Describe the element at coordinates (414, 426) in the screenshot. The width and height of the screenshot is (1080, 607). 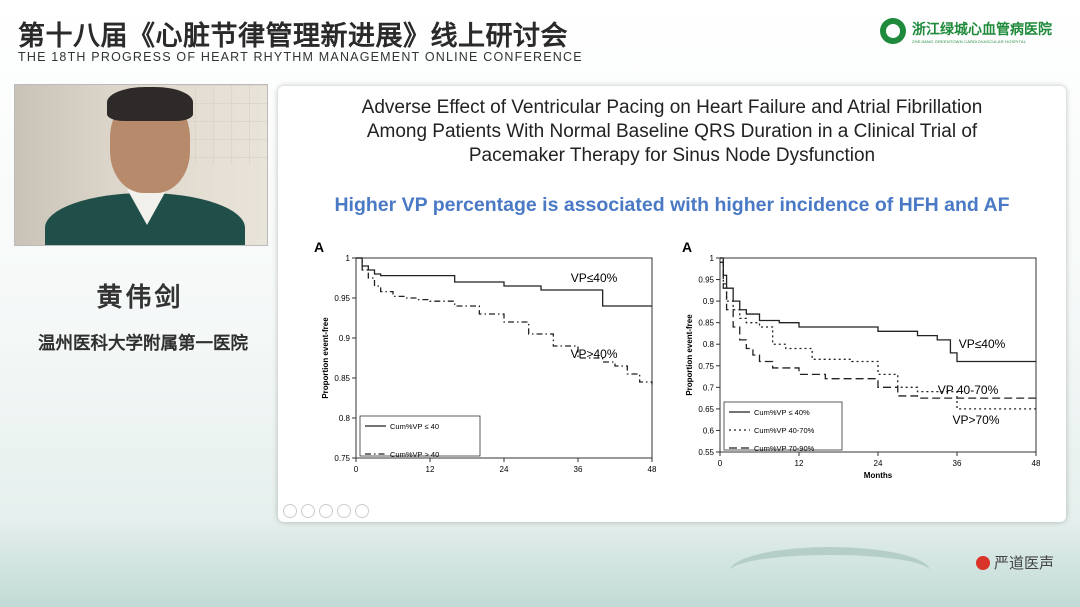
I see `legend-entry: Cum%VP ≤ 40` at that location.